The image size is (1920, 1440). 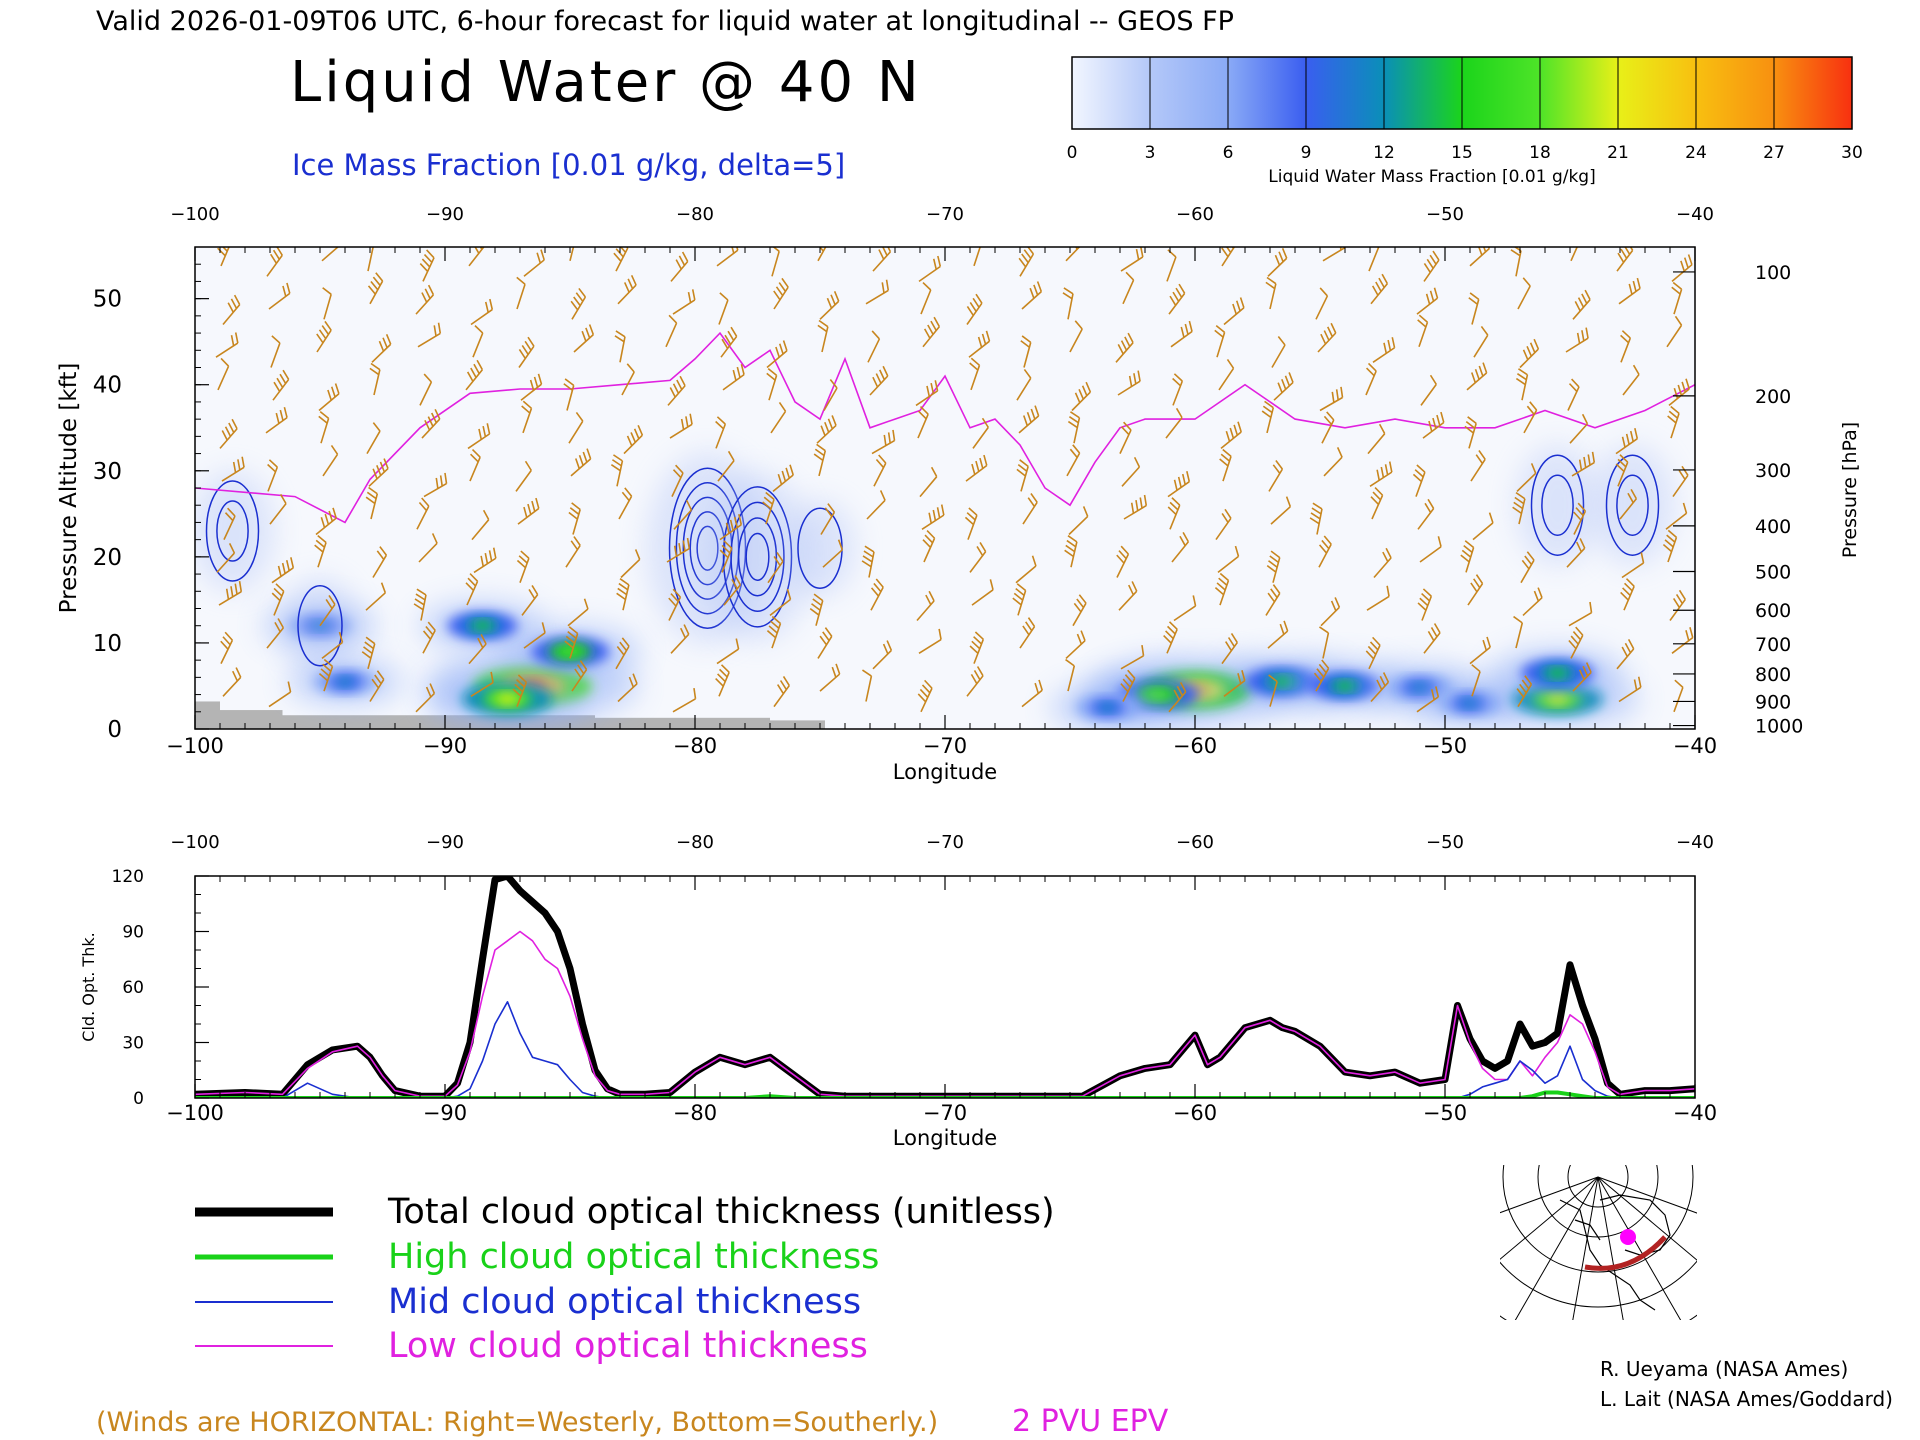 I want to click on x-axis-label: Longitude, so click(x=945, y=772).